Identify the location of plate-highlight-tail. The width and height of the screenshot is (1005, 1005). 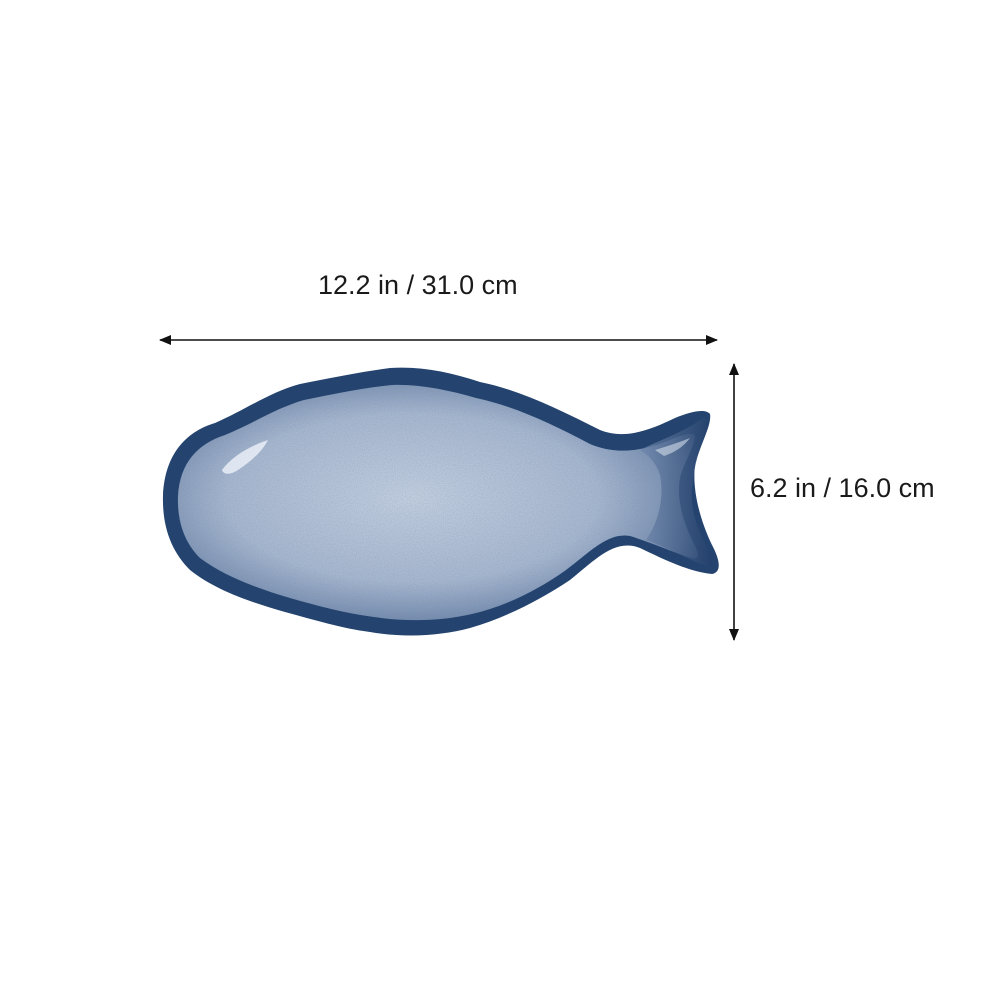
(672, 447).